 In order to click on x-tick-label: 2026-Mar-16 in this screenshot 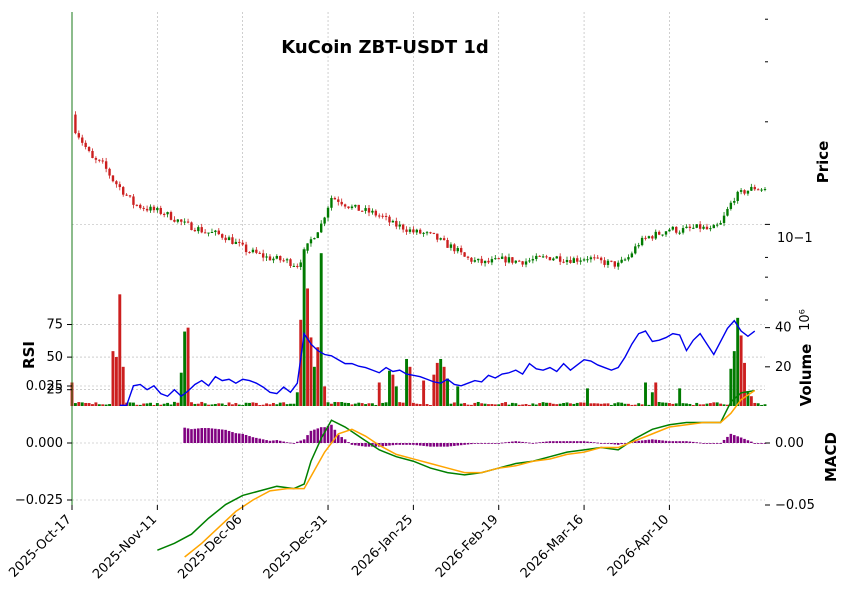, I will do `click(552, 546)`.